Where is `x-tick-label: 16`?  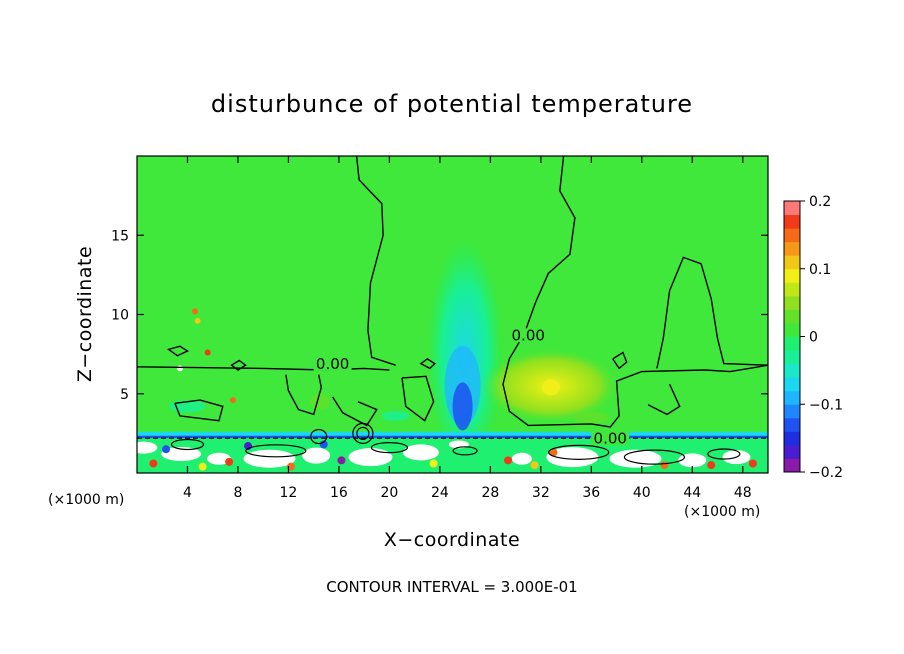 x-tick-label: 16 is located at coordinates (339, 493).